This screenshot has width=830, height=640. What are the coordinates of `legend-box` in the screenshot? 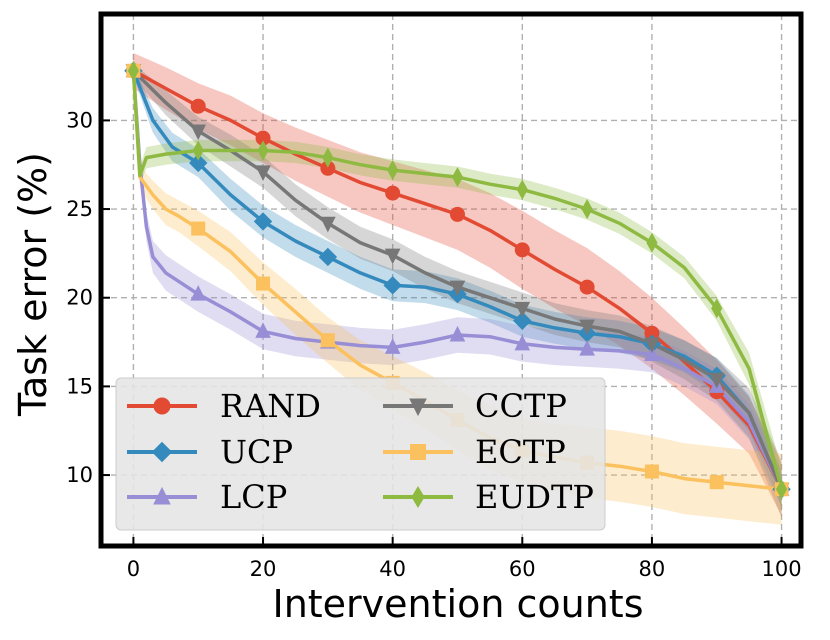 It's located at (360, 454).